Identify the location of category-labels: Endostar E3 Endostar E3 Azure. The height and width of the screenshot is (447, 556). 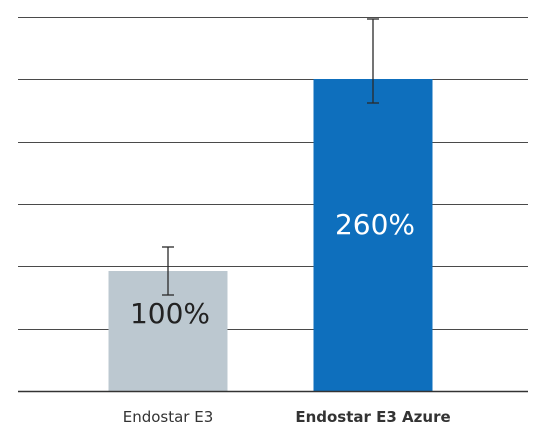
(287, 417).